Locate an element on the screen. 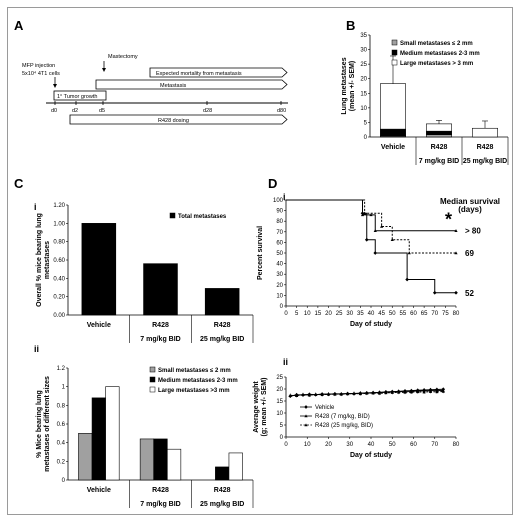  dosing-label: R428 dosing is located at coordinates (173, 121).